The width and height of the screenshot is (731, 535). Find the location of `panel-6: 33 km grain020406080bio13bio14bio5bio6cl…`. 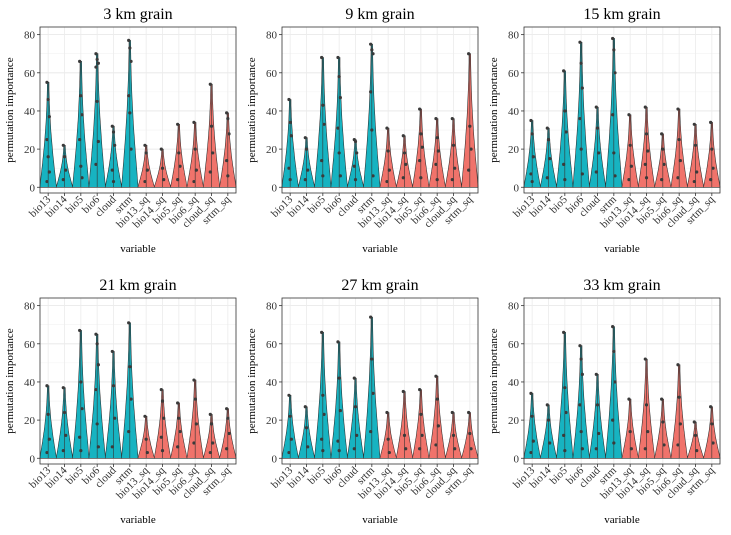

panel-6: 33 km grain020406080bio13bio14bio5bio6cl… is located at coordinates (604, 401).